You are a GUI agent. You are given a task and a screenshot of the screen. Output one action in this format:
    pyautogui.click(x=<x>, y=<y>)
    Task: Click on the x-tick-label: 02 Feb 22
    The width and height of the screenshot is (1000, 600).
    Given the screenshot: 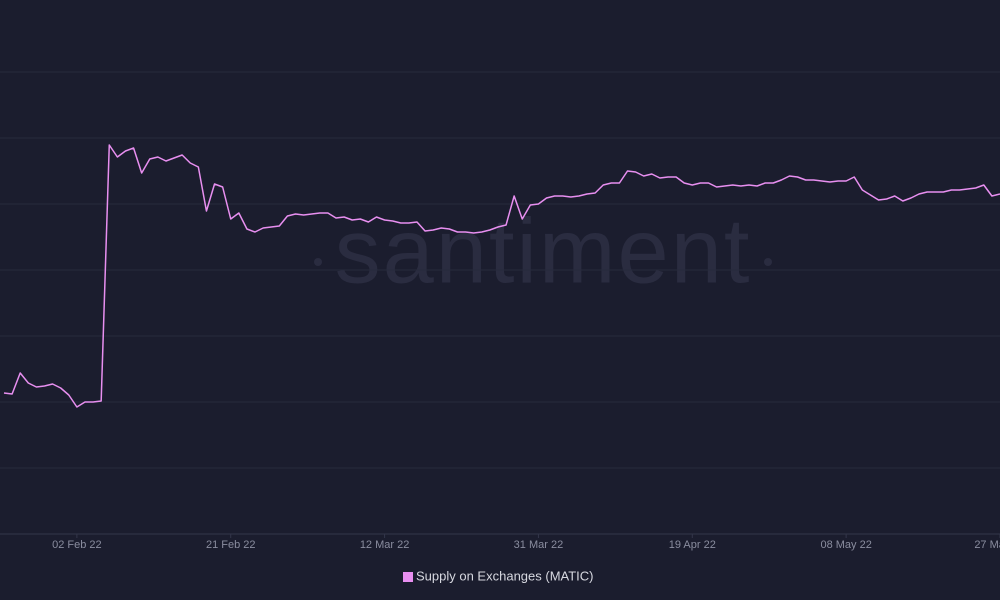 What is the action you would take?
    pyautogui.click(x=77, y=545)
    